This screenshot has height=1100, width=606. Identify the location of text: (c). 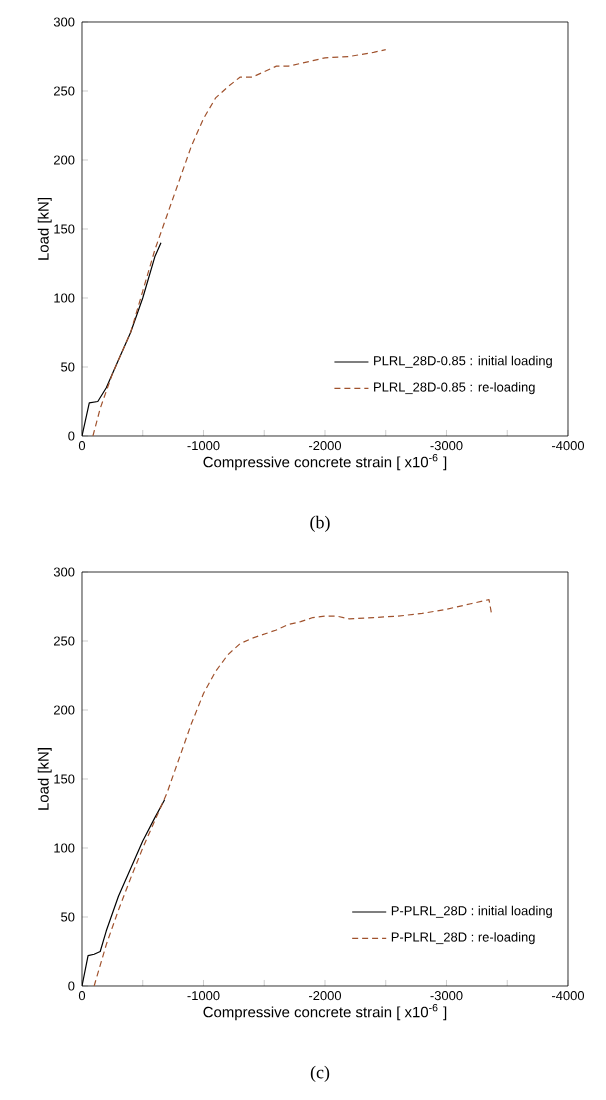
(320, 1074).